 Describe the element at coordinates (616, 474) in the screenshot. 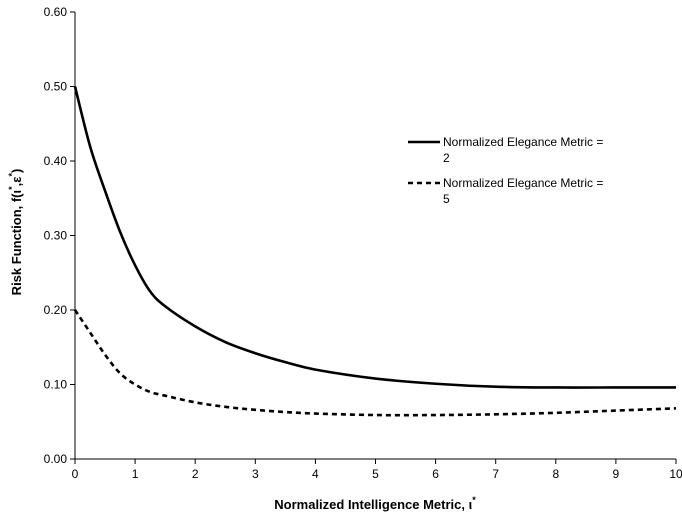

I see `x-tick-label: 9` at that location.